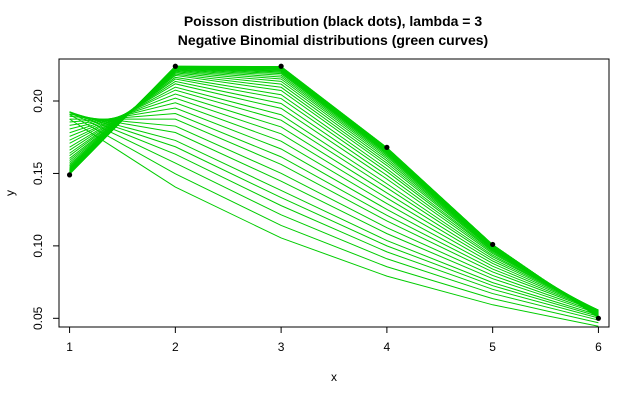  Describe the element at coordinates (38, 173) in the screenshot. I see `y-tick-label: 0.15` at that location.